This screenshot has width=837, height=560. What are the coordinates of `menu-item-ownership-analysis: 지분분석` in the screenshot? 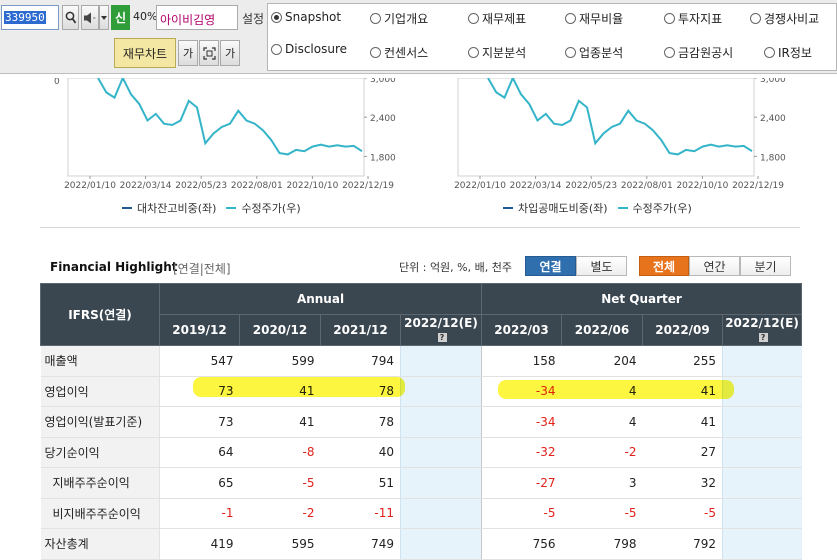 It's located at (497, 52).